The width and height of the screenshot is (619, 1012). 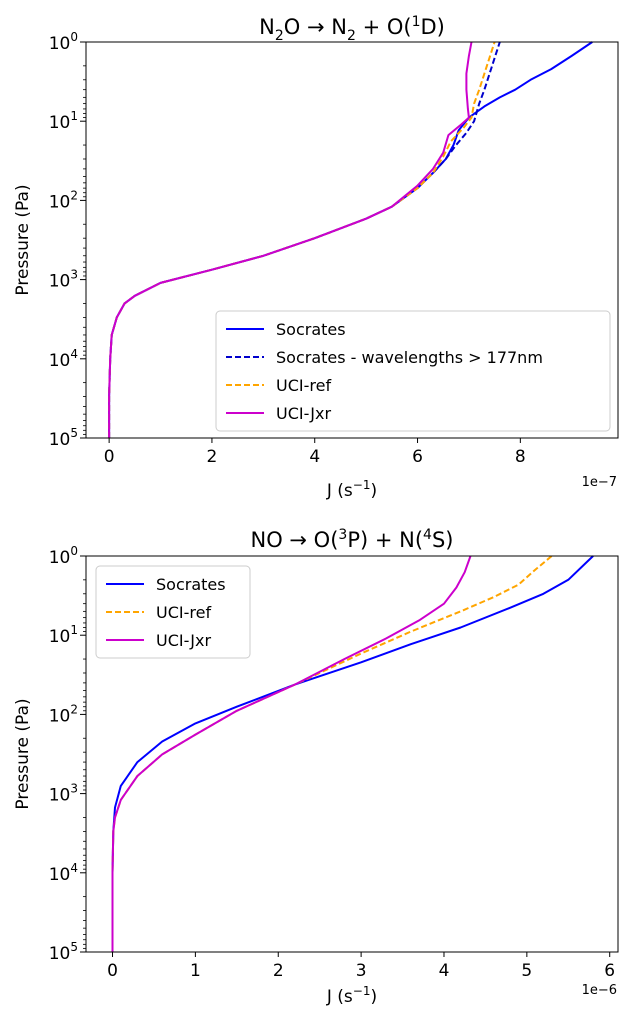 What do you see at coordinates (599, 990) in the screenshot?
I see `x-scale-label: 1e−6` at bounding box center [599, 990].